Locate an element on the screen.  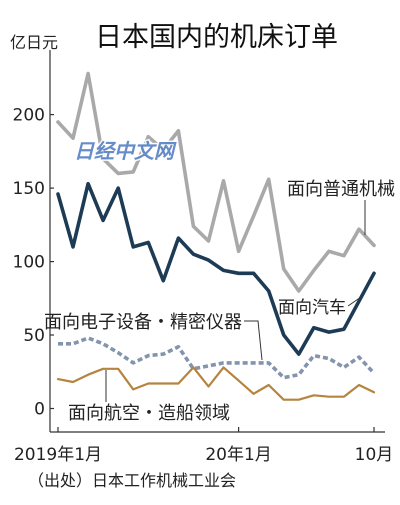
y-tick-label: 200 is located at coordinates (29, 116).